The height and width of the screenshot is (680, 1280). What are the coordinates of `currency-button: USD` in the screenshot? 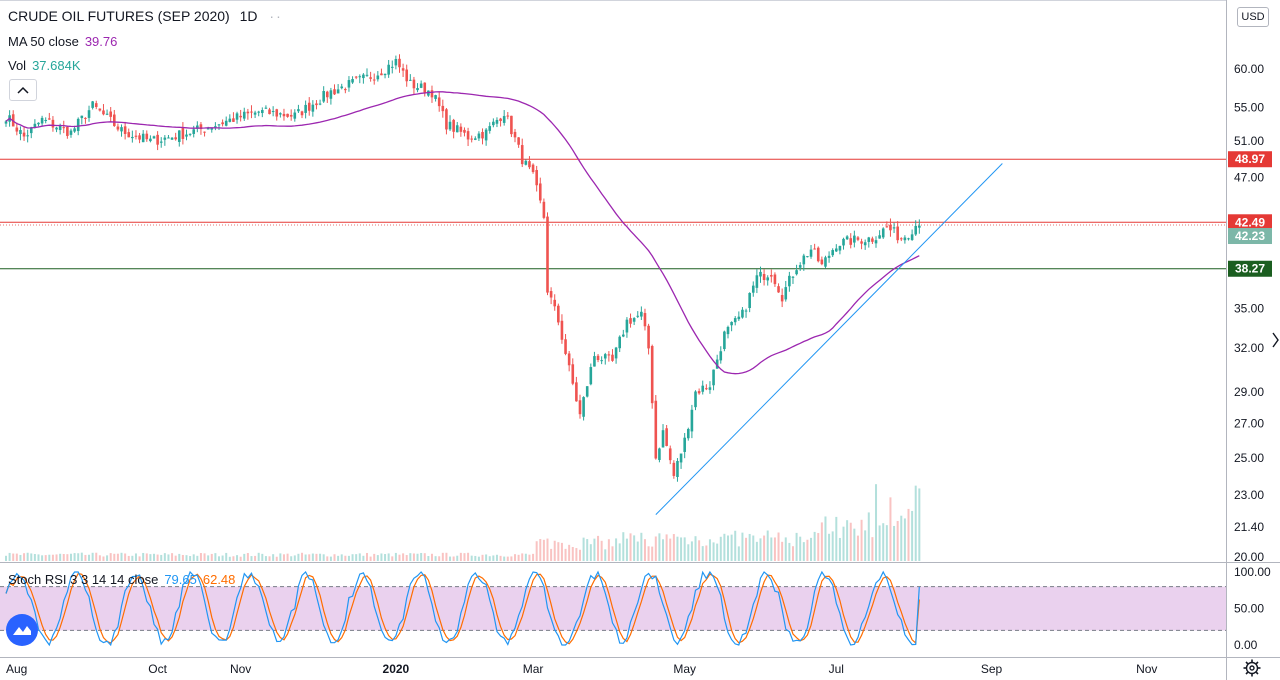 It's located at (1253, 17).